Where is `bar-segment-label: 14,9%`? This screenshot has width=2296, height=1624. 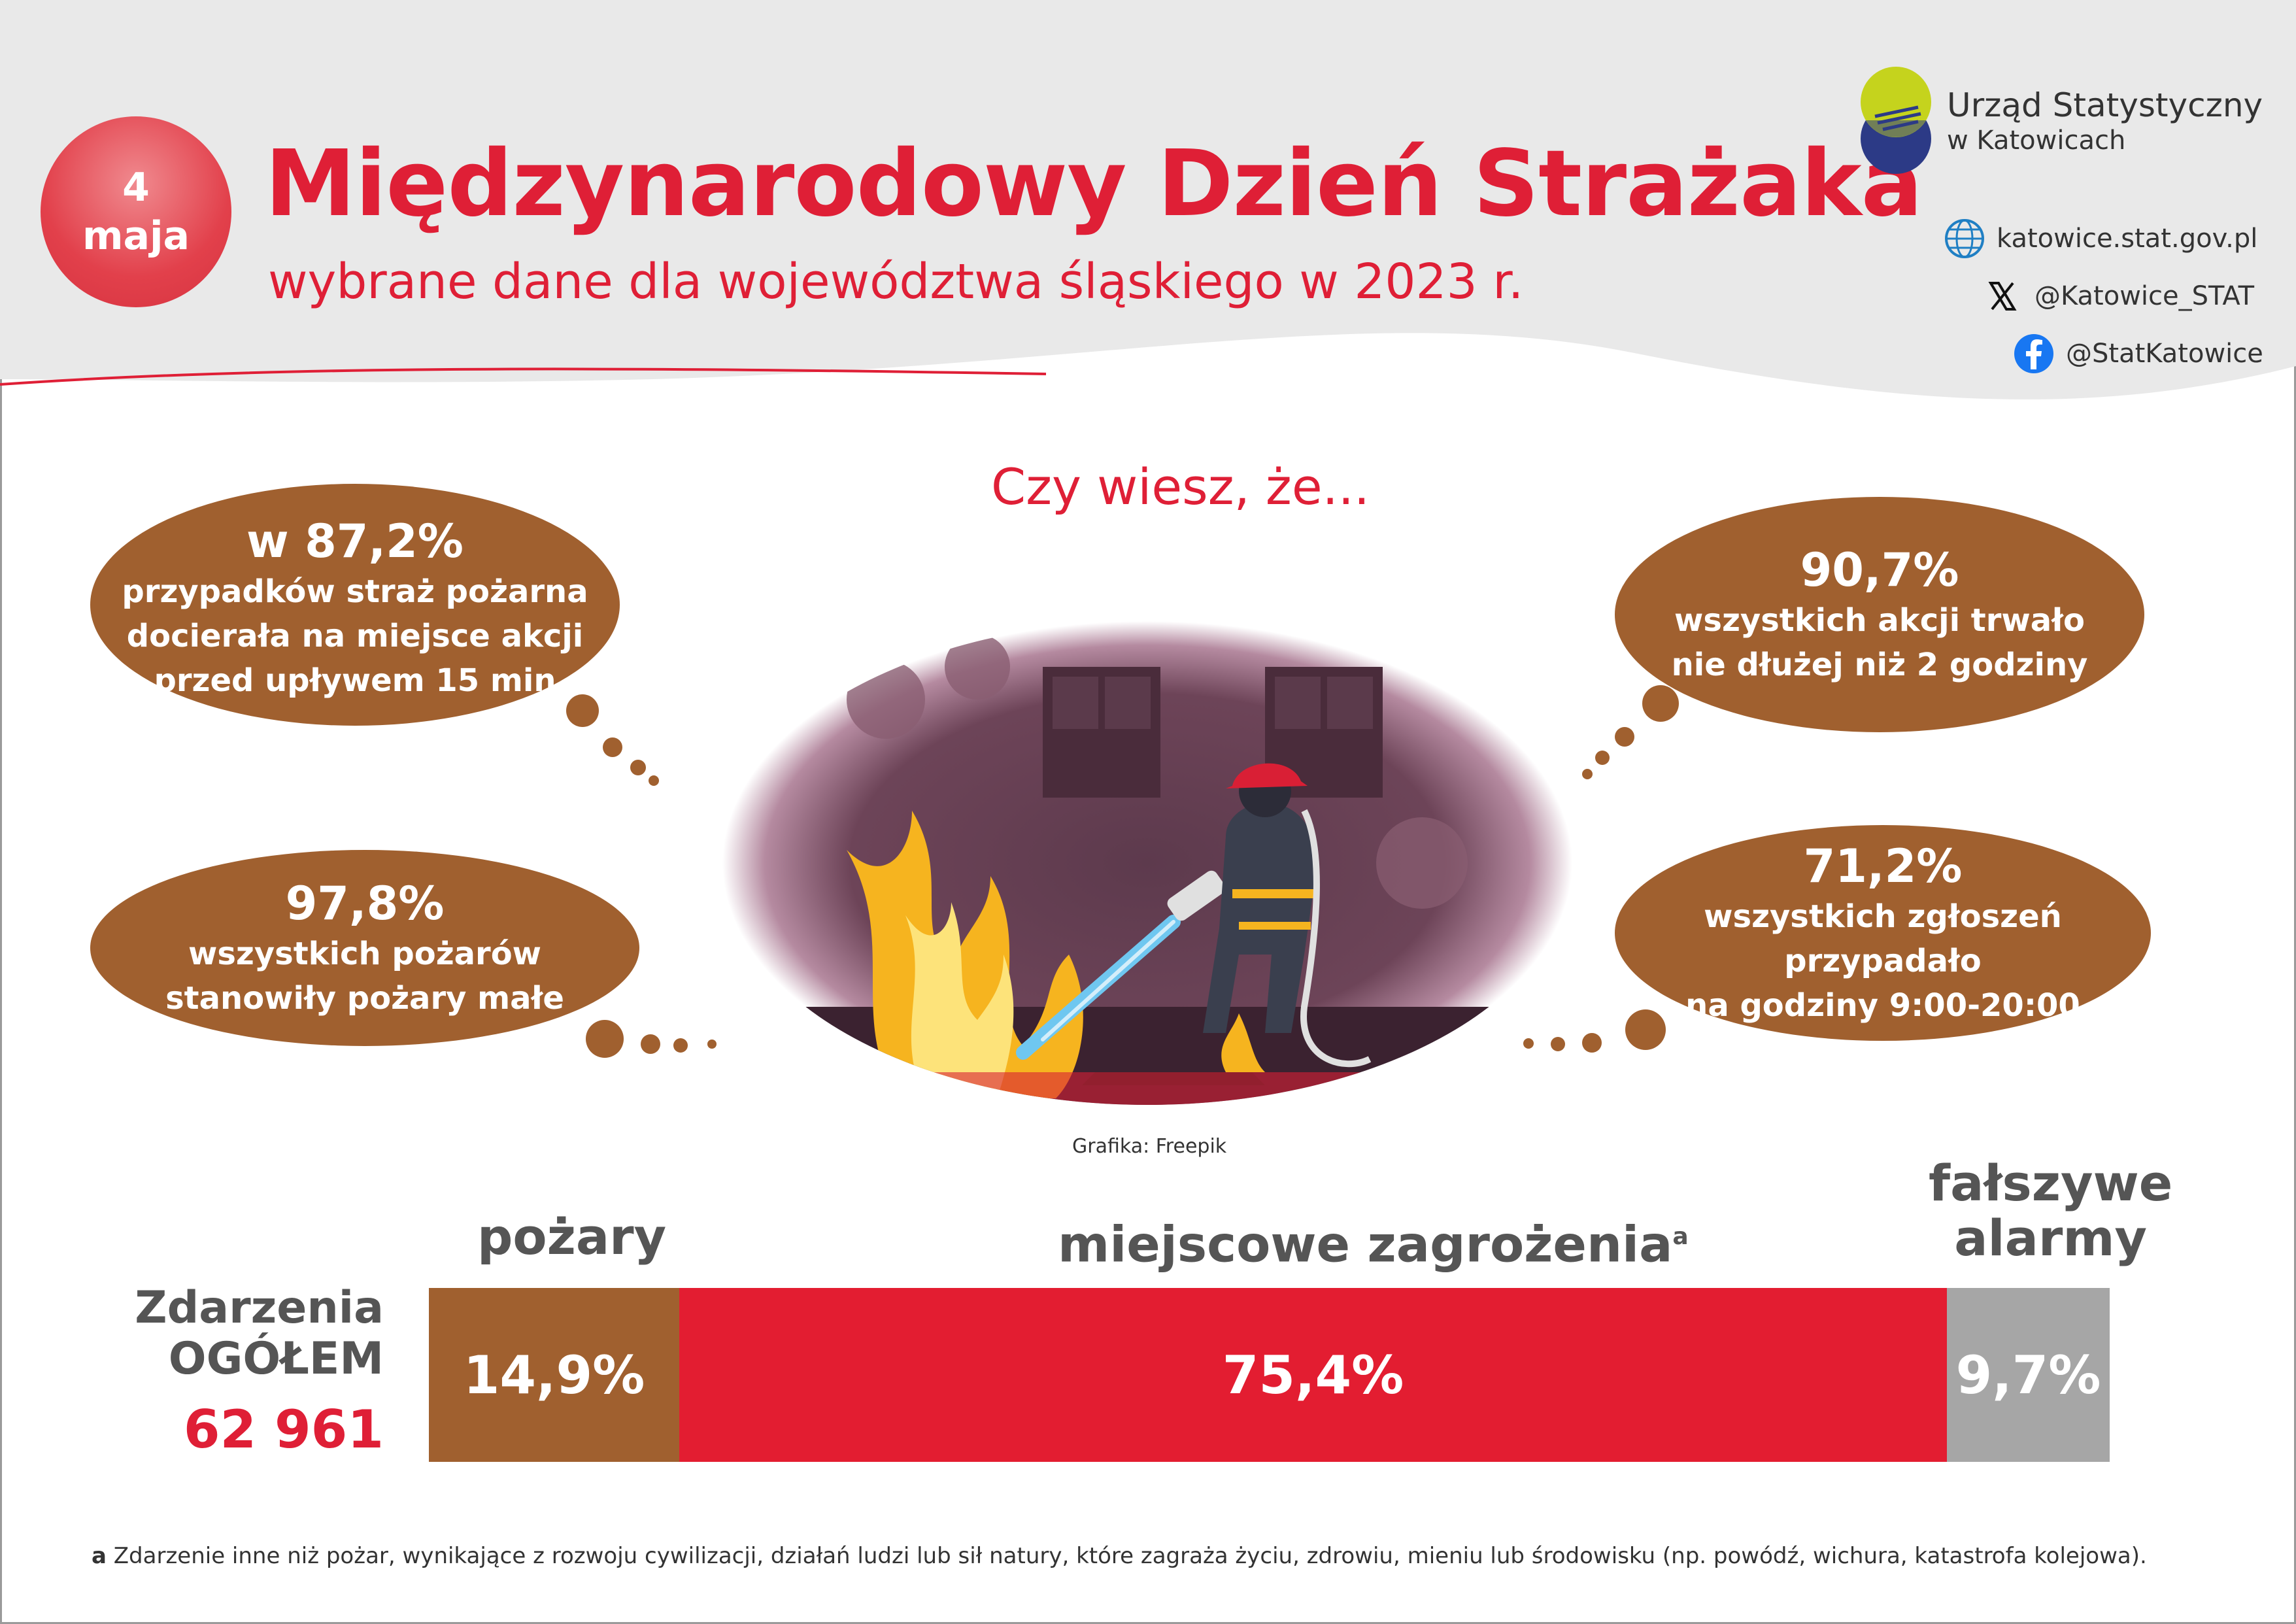
bar-segment-label: 14,9% is located at coordinates (554, 1375).